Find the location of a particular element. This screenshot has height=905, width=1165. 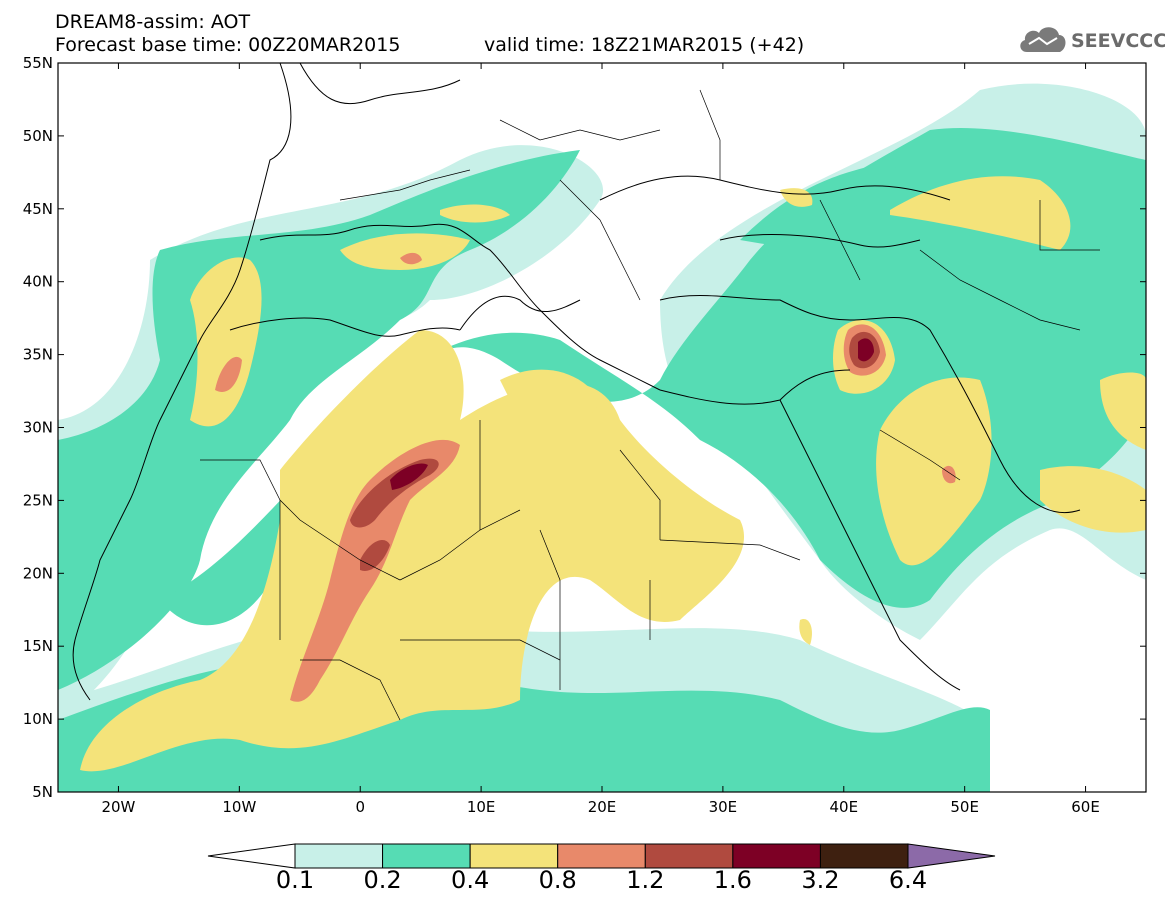

lat-label: 45N is located at coordinates (38, 209).